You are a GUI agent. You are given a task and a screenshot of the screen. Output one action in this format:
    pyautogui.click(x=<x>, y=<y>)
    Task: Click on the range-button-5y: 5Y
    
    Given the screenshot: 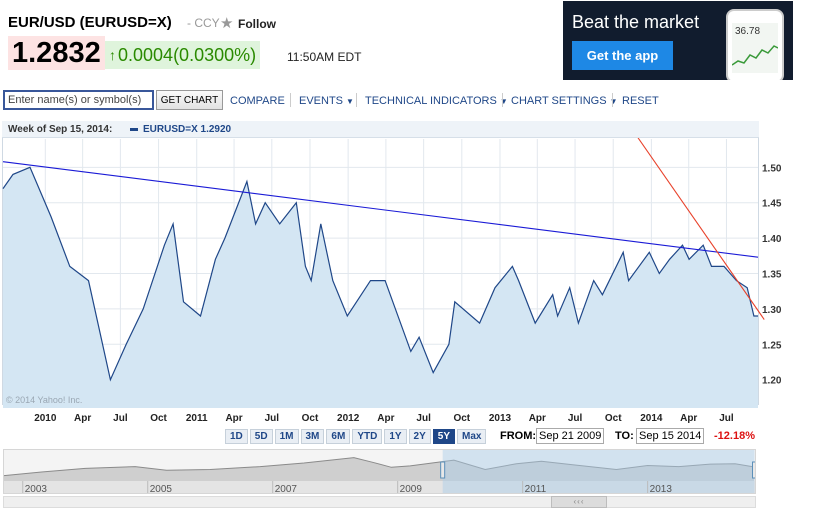 What is the action you would take?
    pyautogui.click(x=444, y=436)
    